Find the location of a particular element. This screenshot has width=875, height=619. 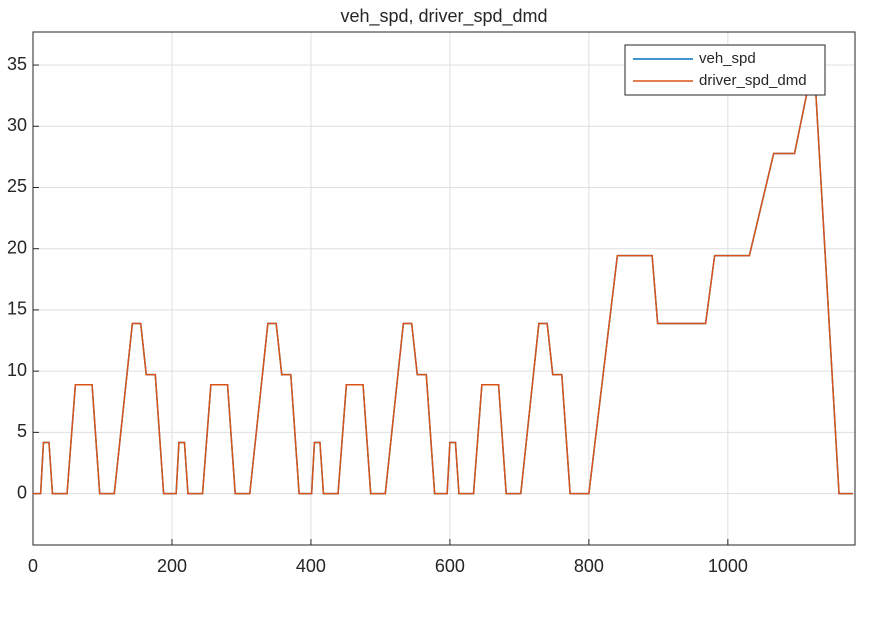

y-tick-label: 20 is located at coordinates (17, 247).